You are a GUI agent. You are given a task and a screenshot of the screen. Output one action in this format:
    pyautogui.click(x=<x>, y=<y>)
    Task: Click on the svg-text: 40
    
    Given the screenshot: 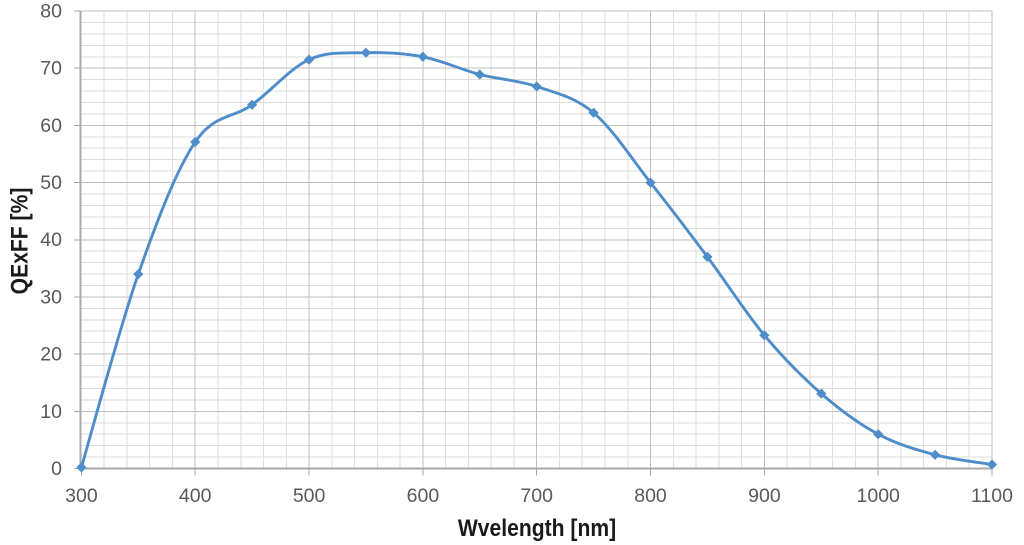 What is the action you would take?
    pyautogui.click(x=51, y=240)
    